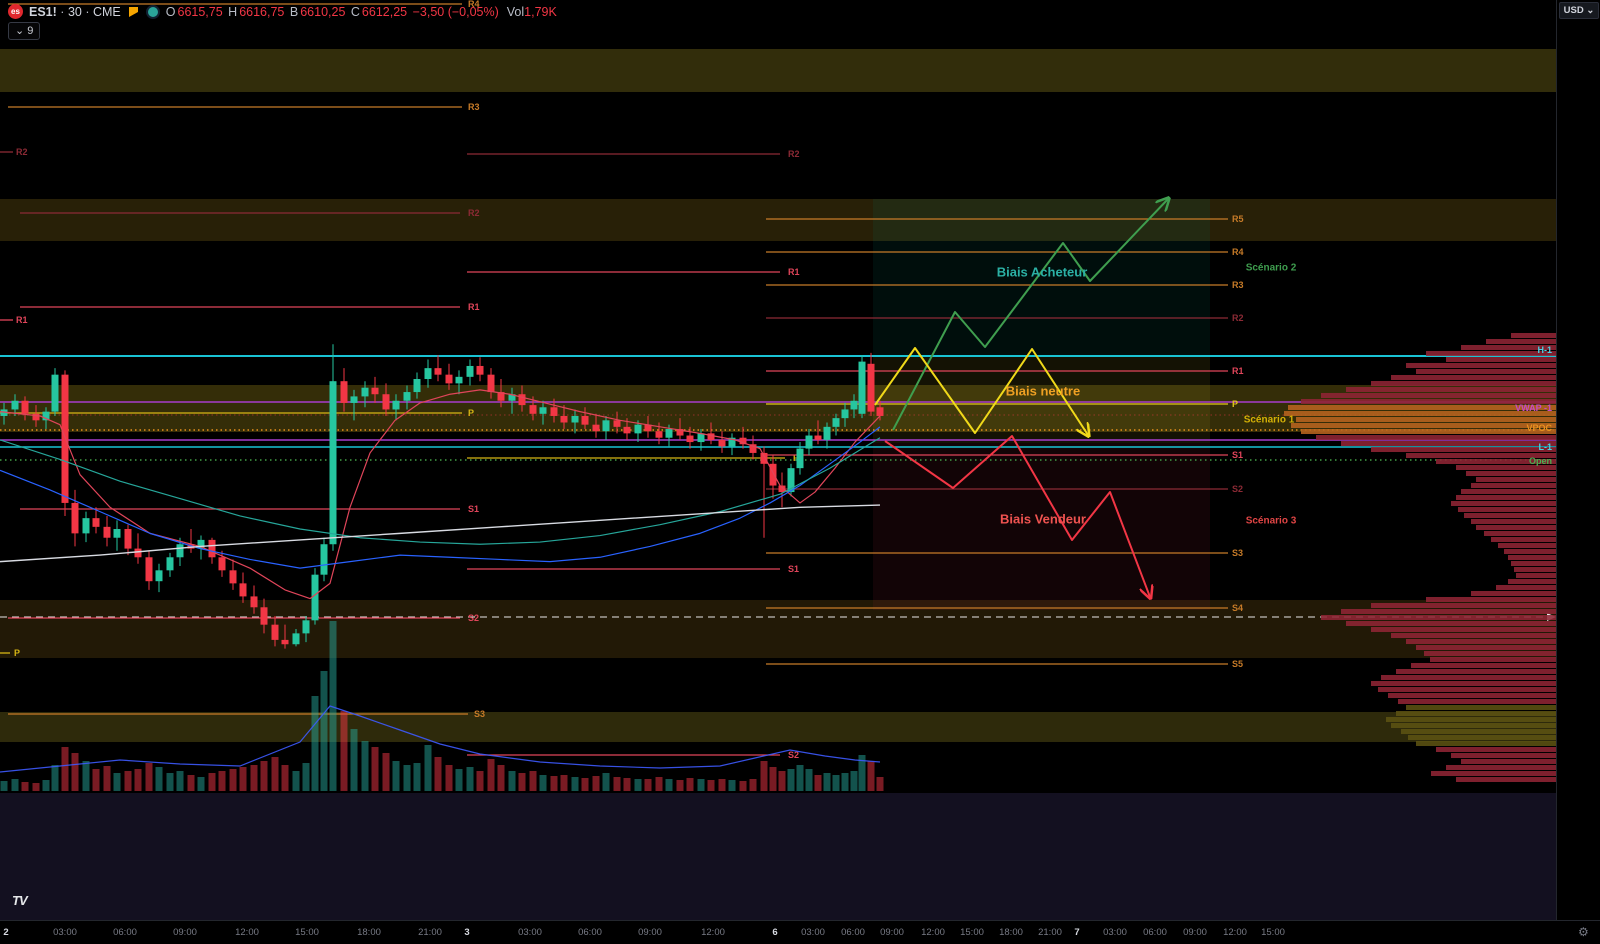 The height and width of the screenshot is (944, 1600). I want to click on gear-icon: ⚙, so click(1583, 932).